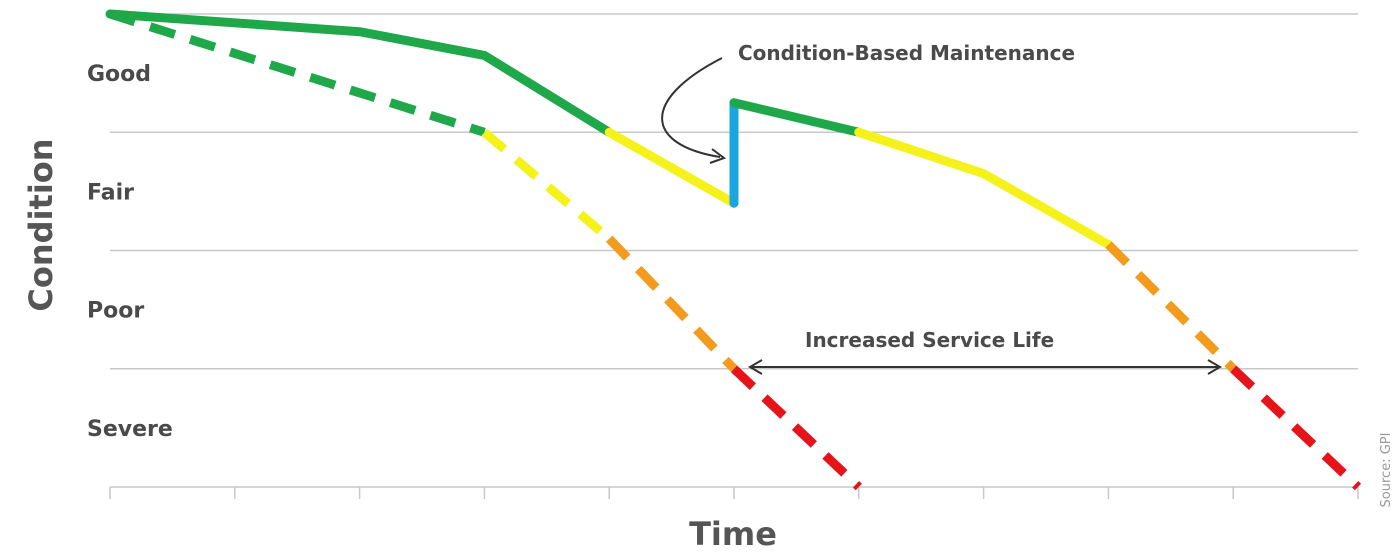  What do you see at coordinates (671, 303) in the screenshot?
I see `series-0-segment-2-poor` at bounding box center [671, 303].